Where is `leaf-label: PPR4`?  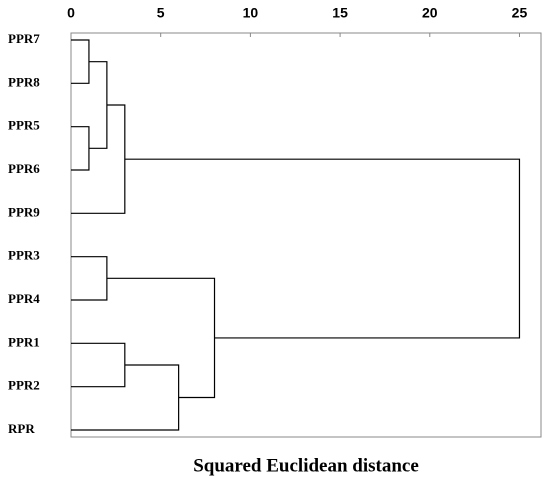
leaf-label: PPR4 is located at coordinates (24, 298).